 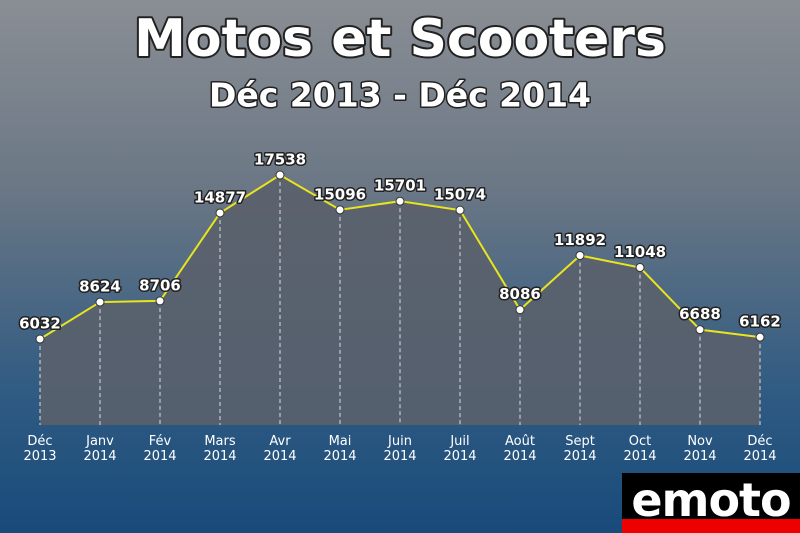 What do you see at coordinates (580, 240) in the screenshot?
I see `value-label: 11892` at bounding box center [580, 240].